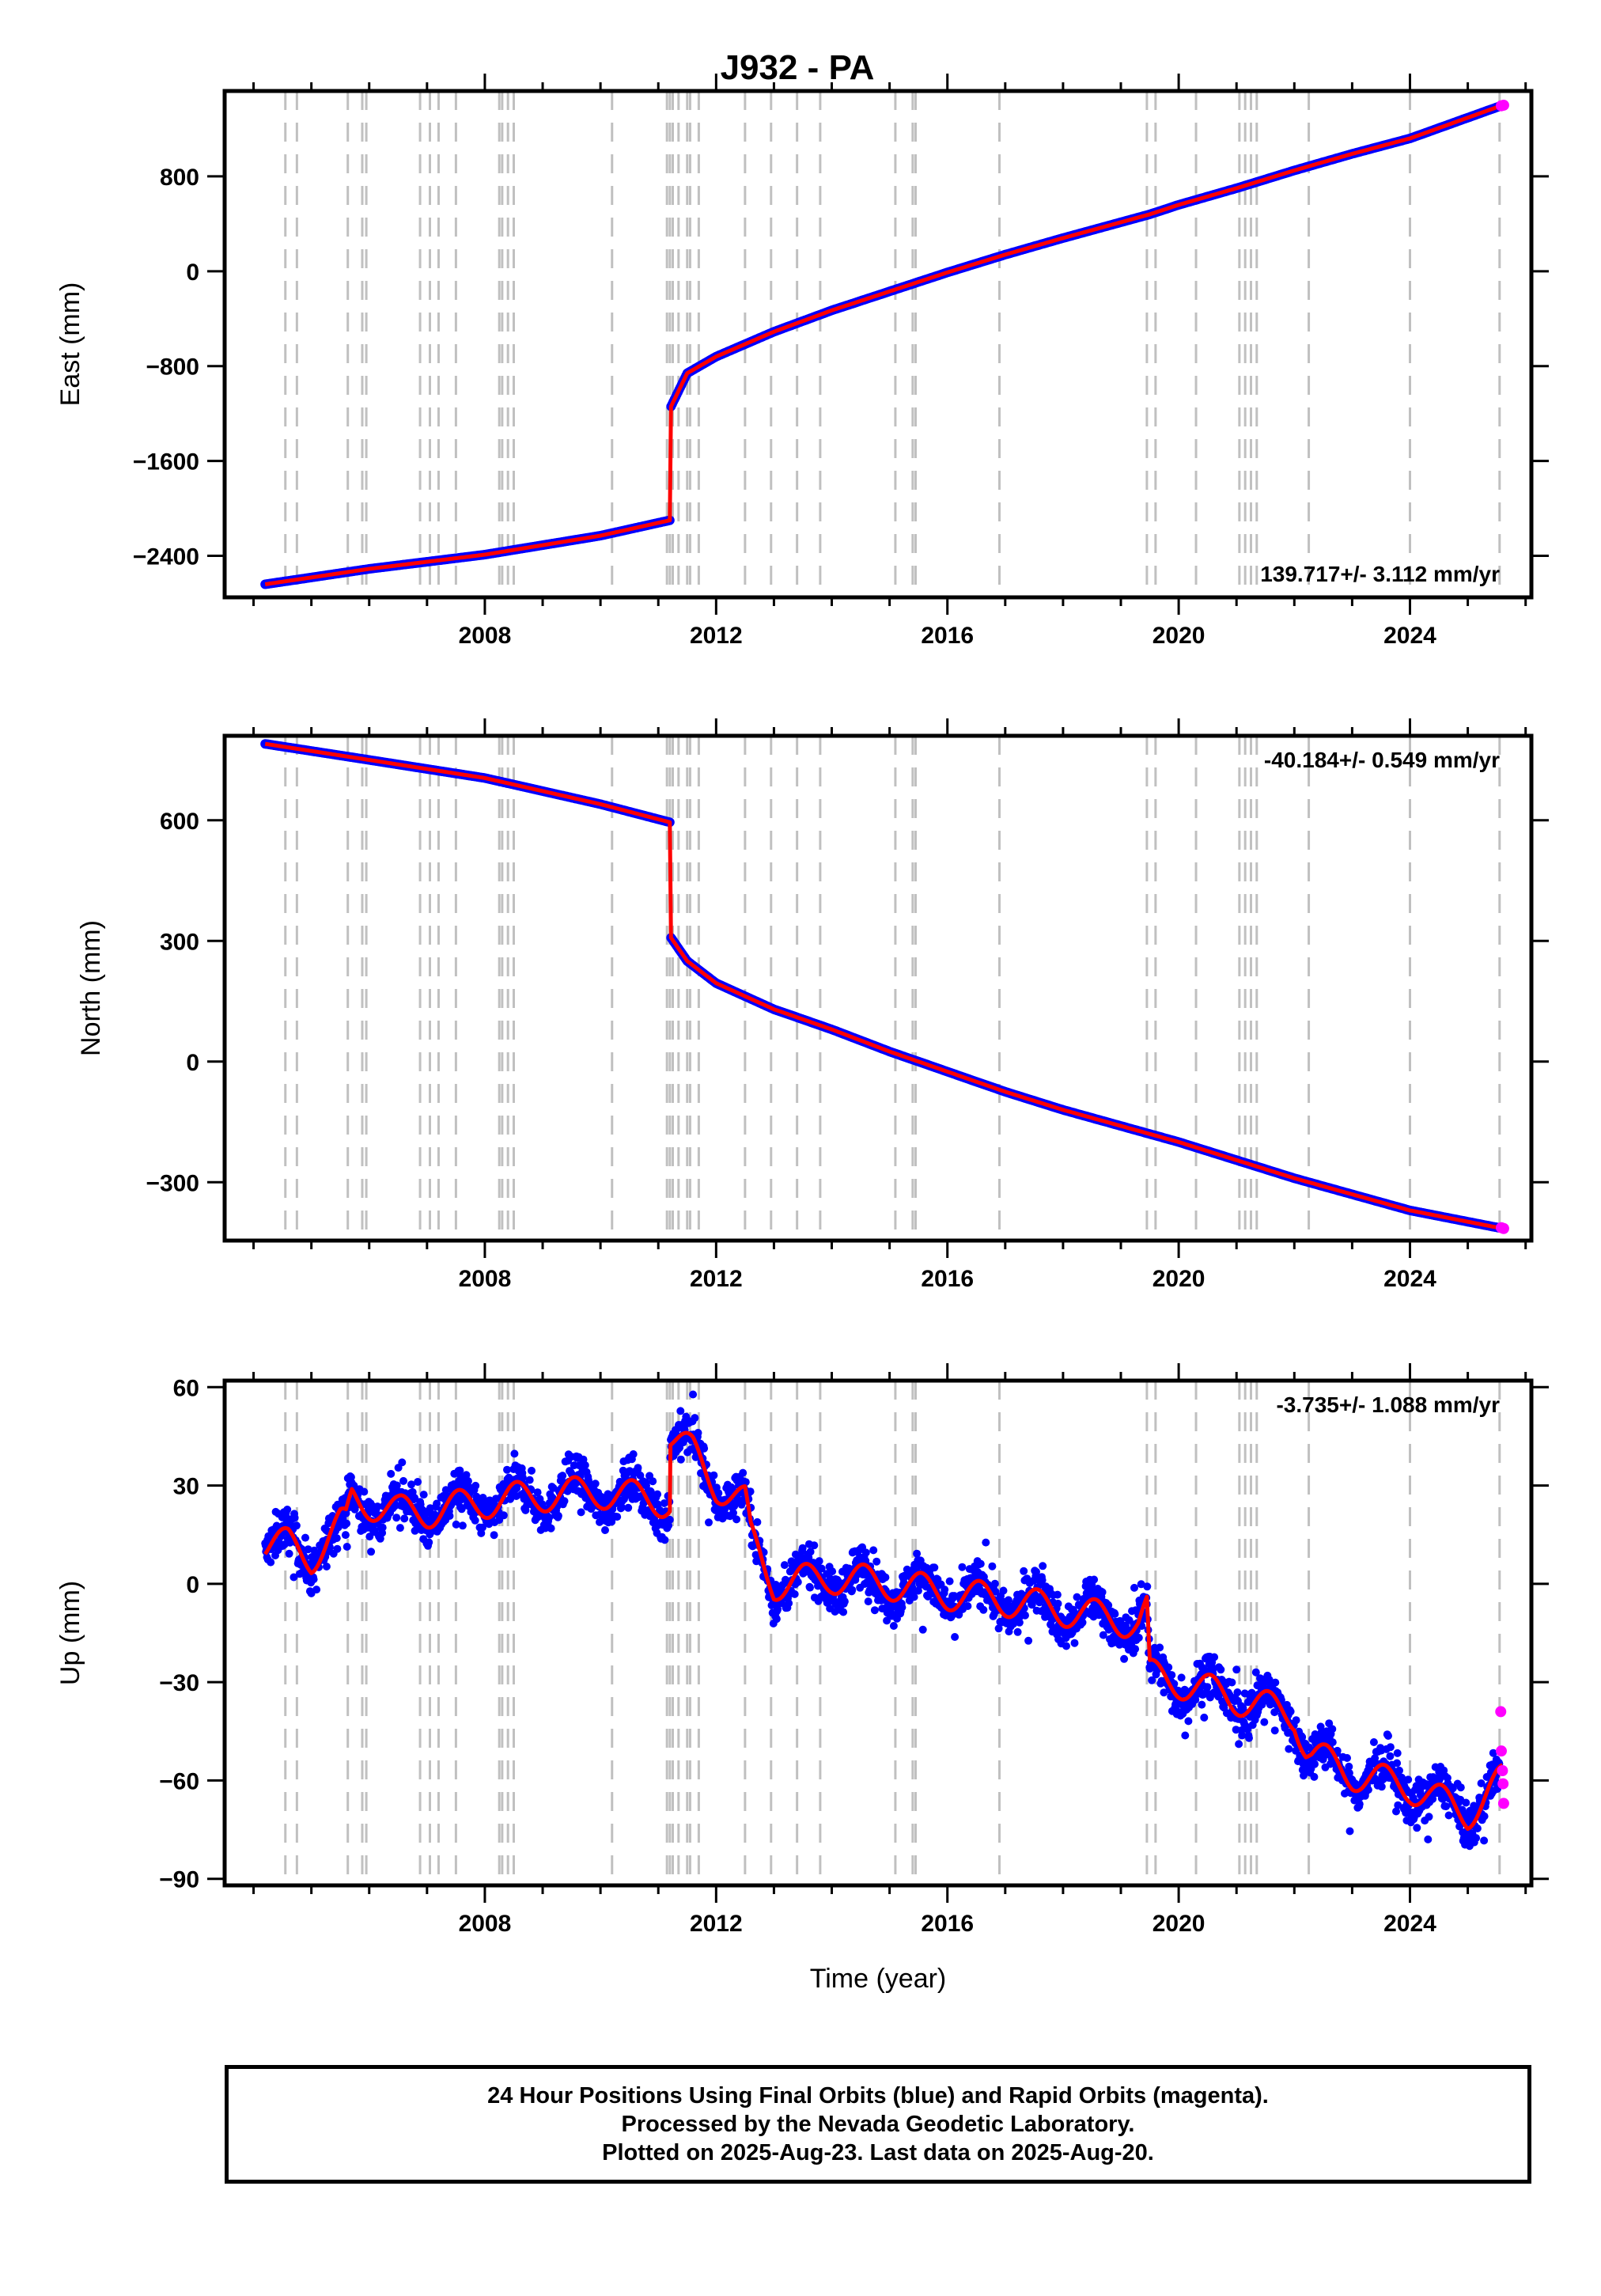 Image resolution: width=1601 pixels, height=2296 pixels. I want to click on velocity-annotation-east: 139.717+/- 3.112 mm/yr, so click(1380, 574).